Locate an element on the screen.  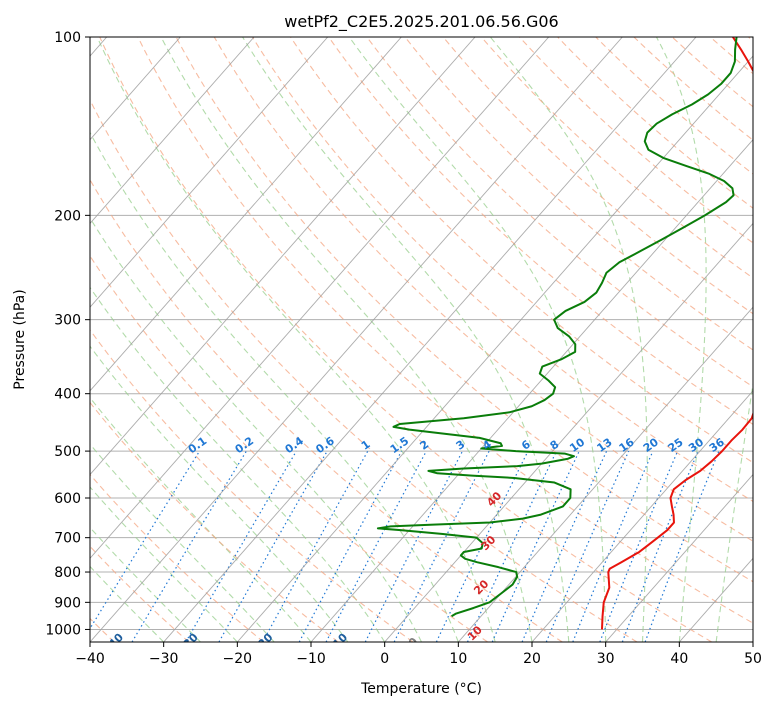
dry-adiabat-label: -20 is located at coordinates (263, 641).